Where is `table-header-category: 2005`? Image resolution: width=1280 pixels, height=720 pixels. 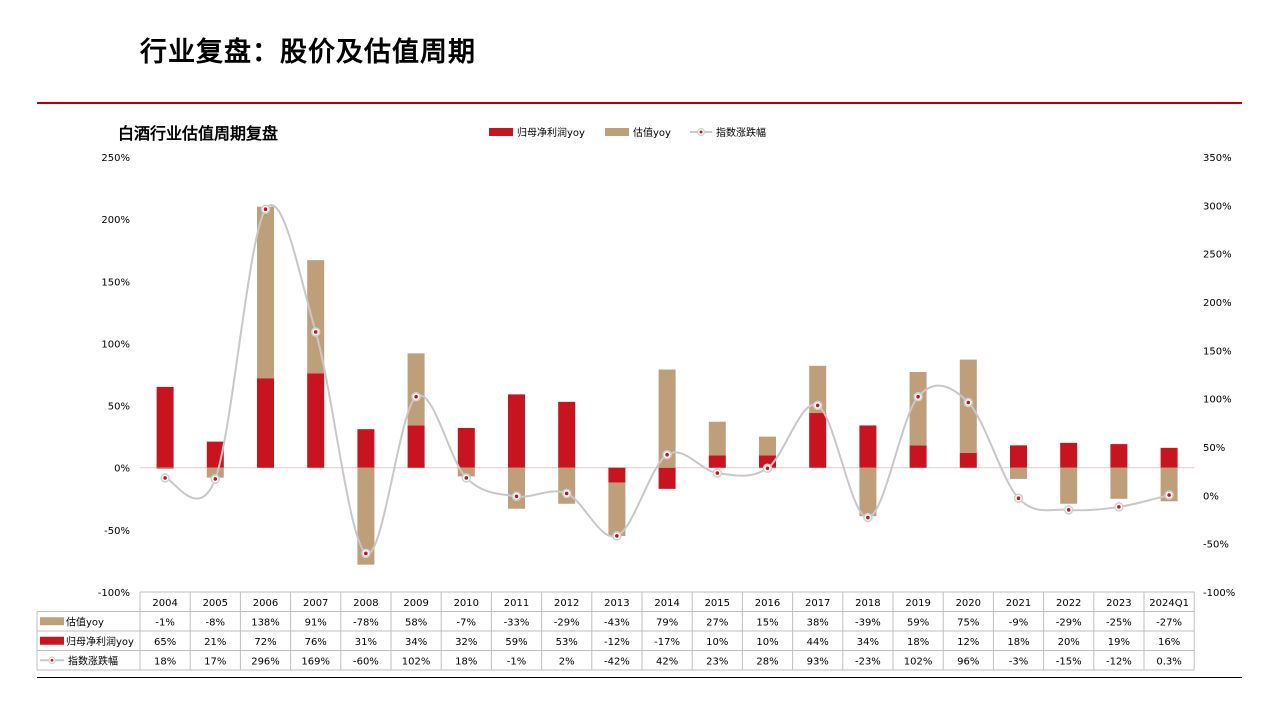
table-header-category: 2005 is located at coordinates (215, 603).